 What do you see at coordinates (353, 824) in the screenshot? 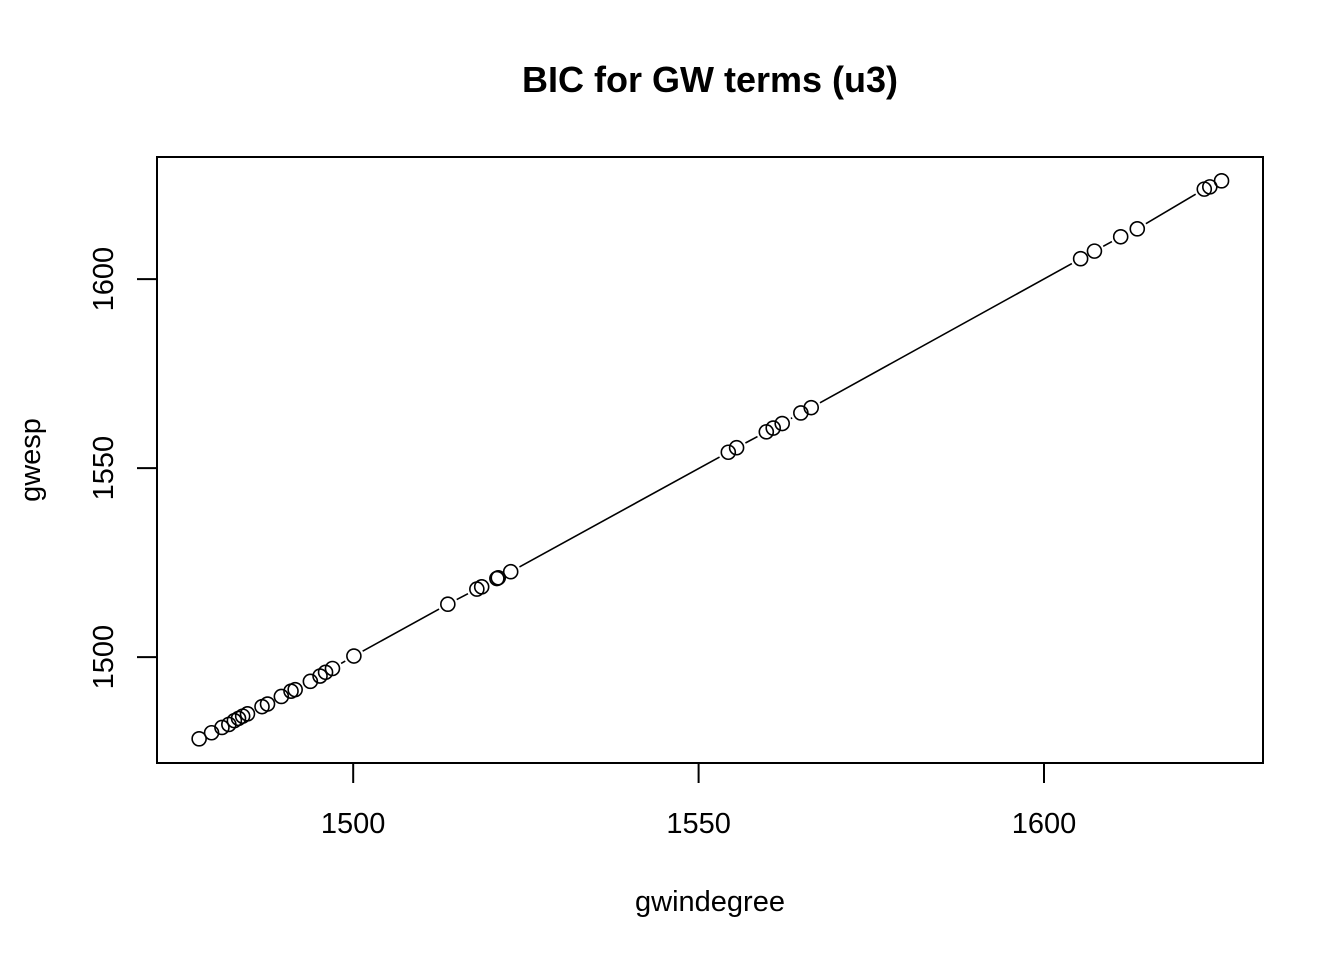
I see `x-tick-label: 1500` at bounding box center [353, 824].